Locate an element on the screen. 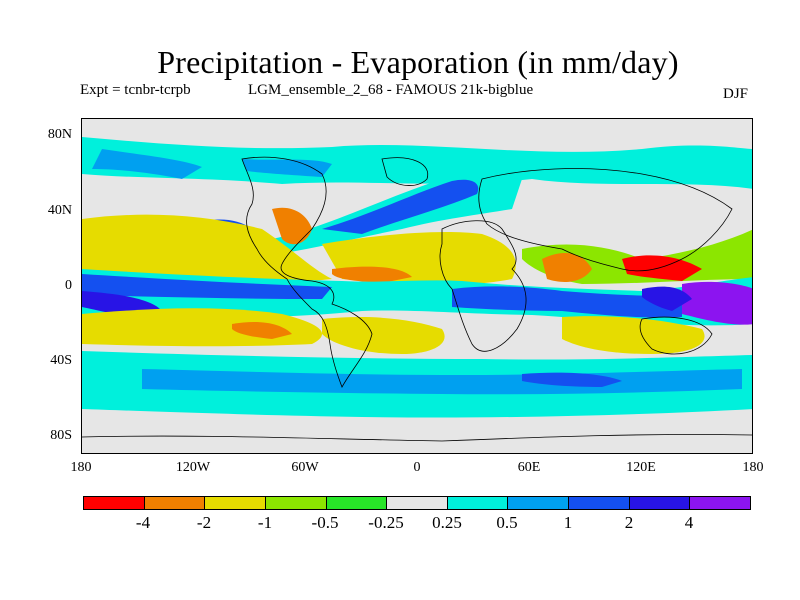 The width and height of the screenshot is (800, 600). colorbar-label: 1 is located at coordinates (568, 522).